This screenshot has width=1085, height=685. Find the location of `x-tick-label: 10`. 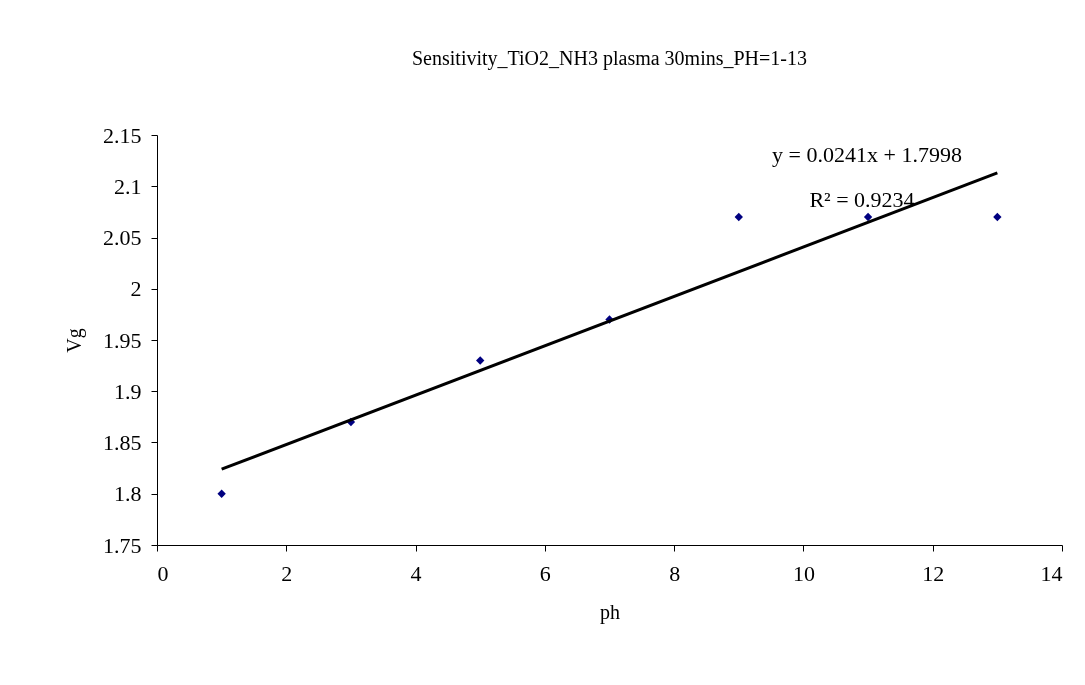

x-tick-label: 10 is located at coordinates (803, 573).